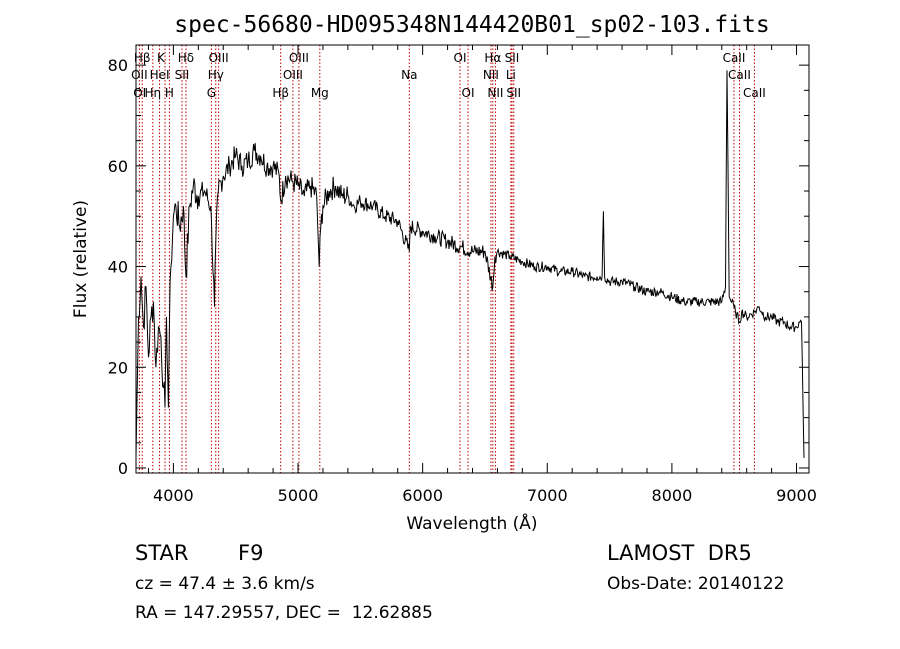  I want to click on line-label: Hδ, so click(186, 58).